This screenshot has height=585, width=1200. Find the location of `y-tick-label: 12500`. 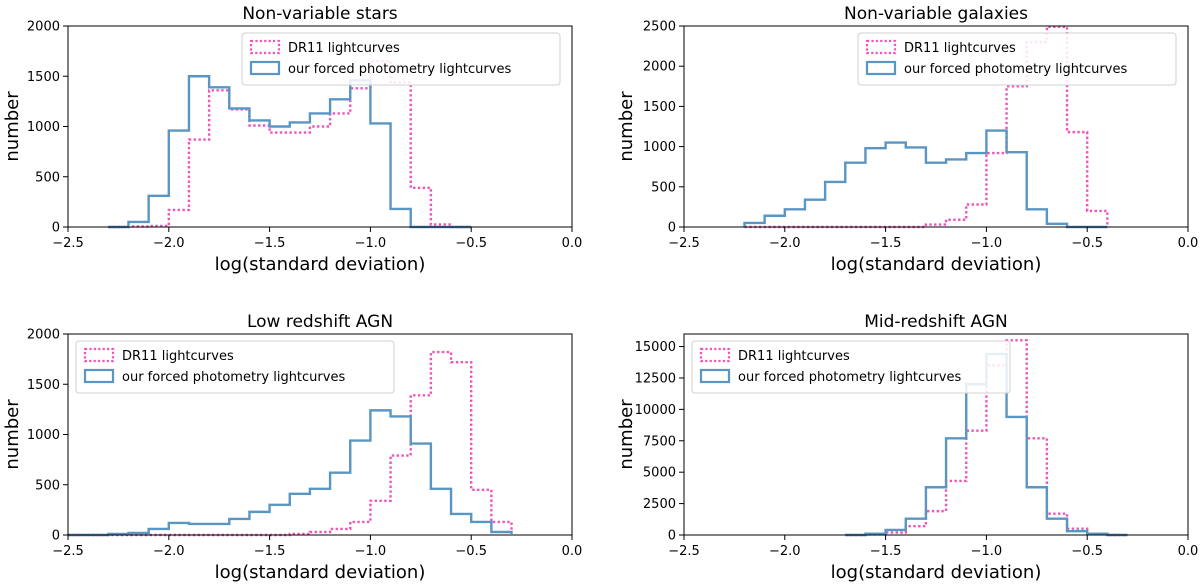

y-tick-label: 12500 is located at coordinates (655, 378).